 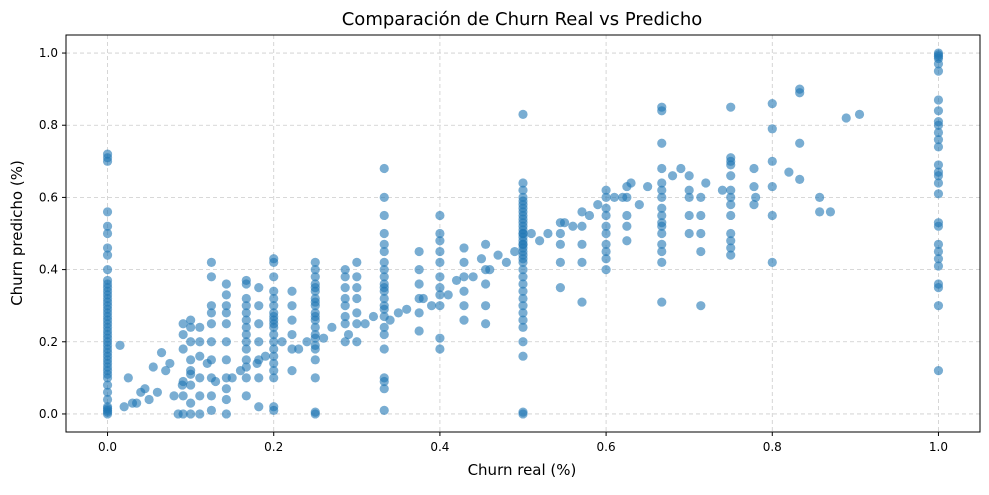 I want to click on x-axis-ticks: 0.0 0.2 0.4 0.6 0.8 1.0, so click(x=523, y=443).